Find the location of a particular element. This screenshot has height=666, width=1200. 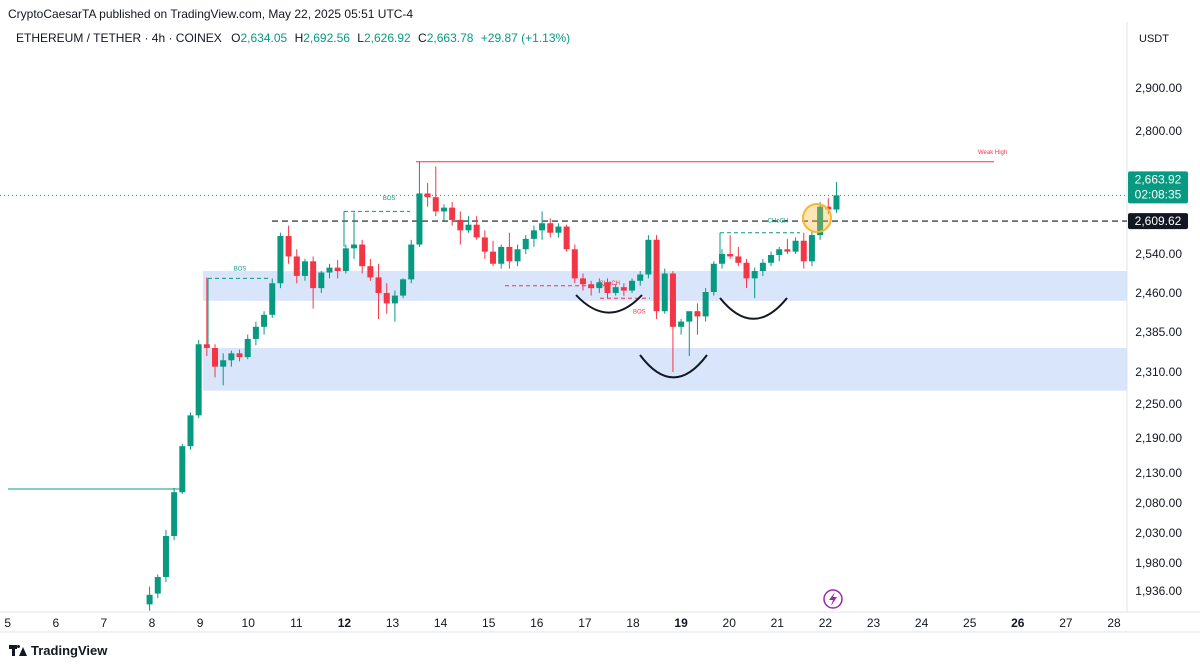

x-tick-label: 18 is located at coordinates (633, 623).